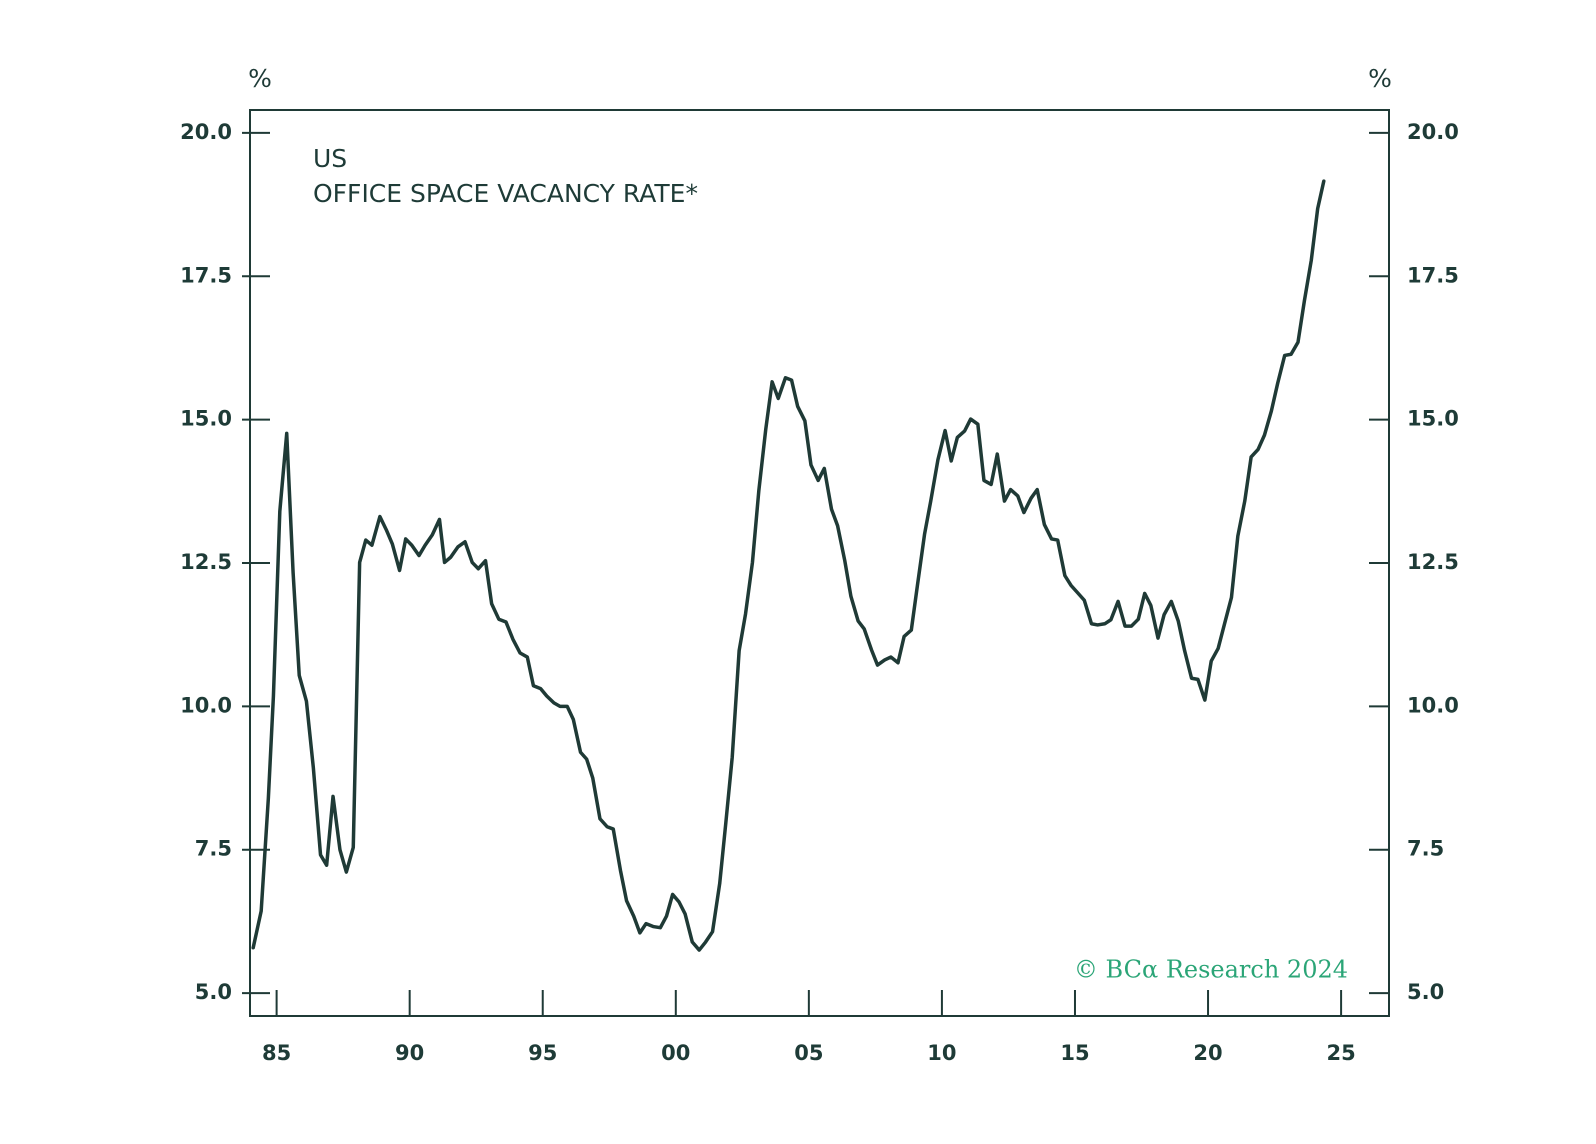 This screenshot has height=1144, width=1596. Describe the element at coordinates (206, 275) in the screenshot. I see `y-tick-label: 17.5` at that location.